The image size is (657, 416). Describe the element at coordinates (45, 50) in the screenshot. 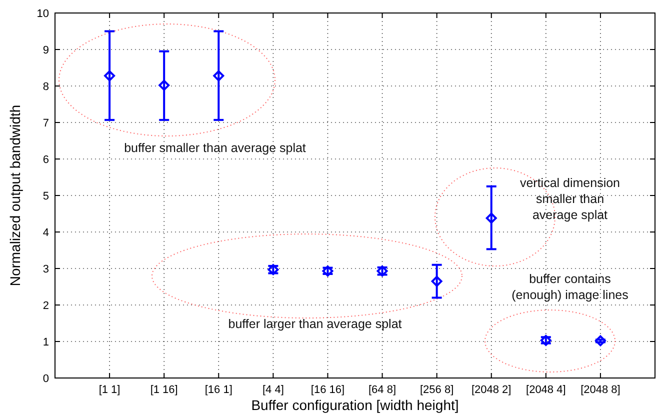

I see `y-tick-label: 9` at that location.